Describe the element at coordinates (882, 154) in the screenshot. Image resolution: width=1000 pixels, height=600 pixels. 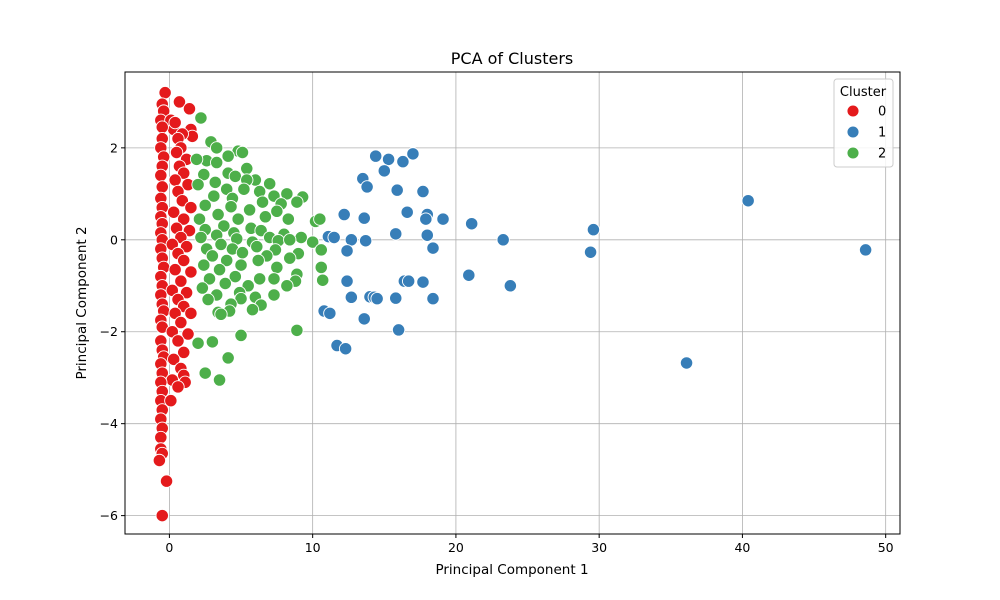
I see `legend-label: 2` at that location.